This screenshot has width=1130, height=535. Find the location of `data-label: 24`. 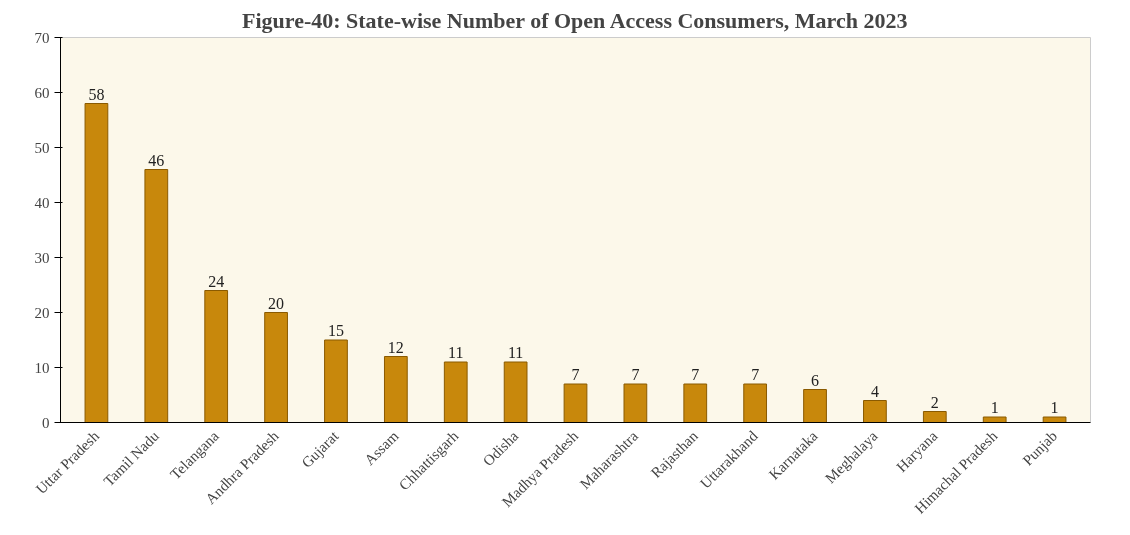

data-label: 24 is located at coordinates (216, 281).